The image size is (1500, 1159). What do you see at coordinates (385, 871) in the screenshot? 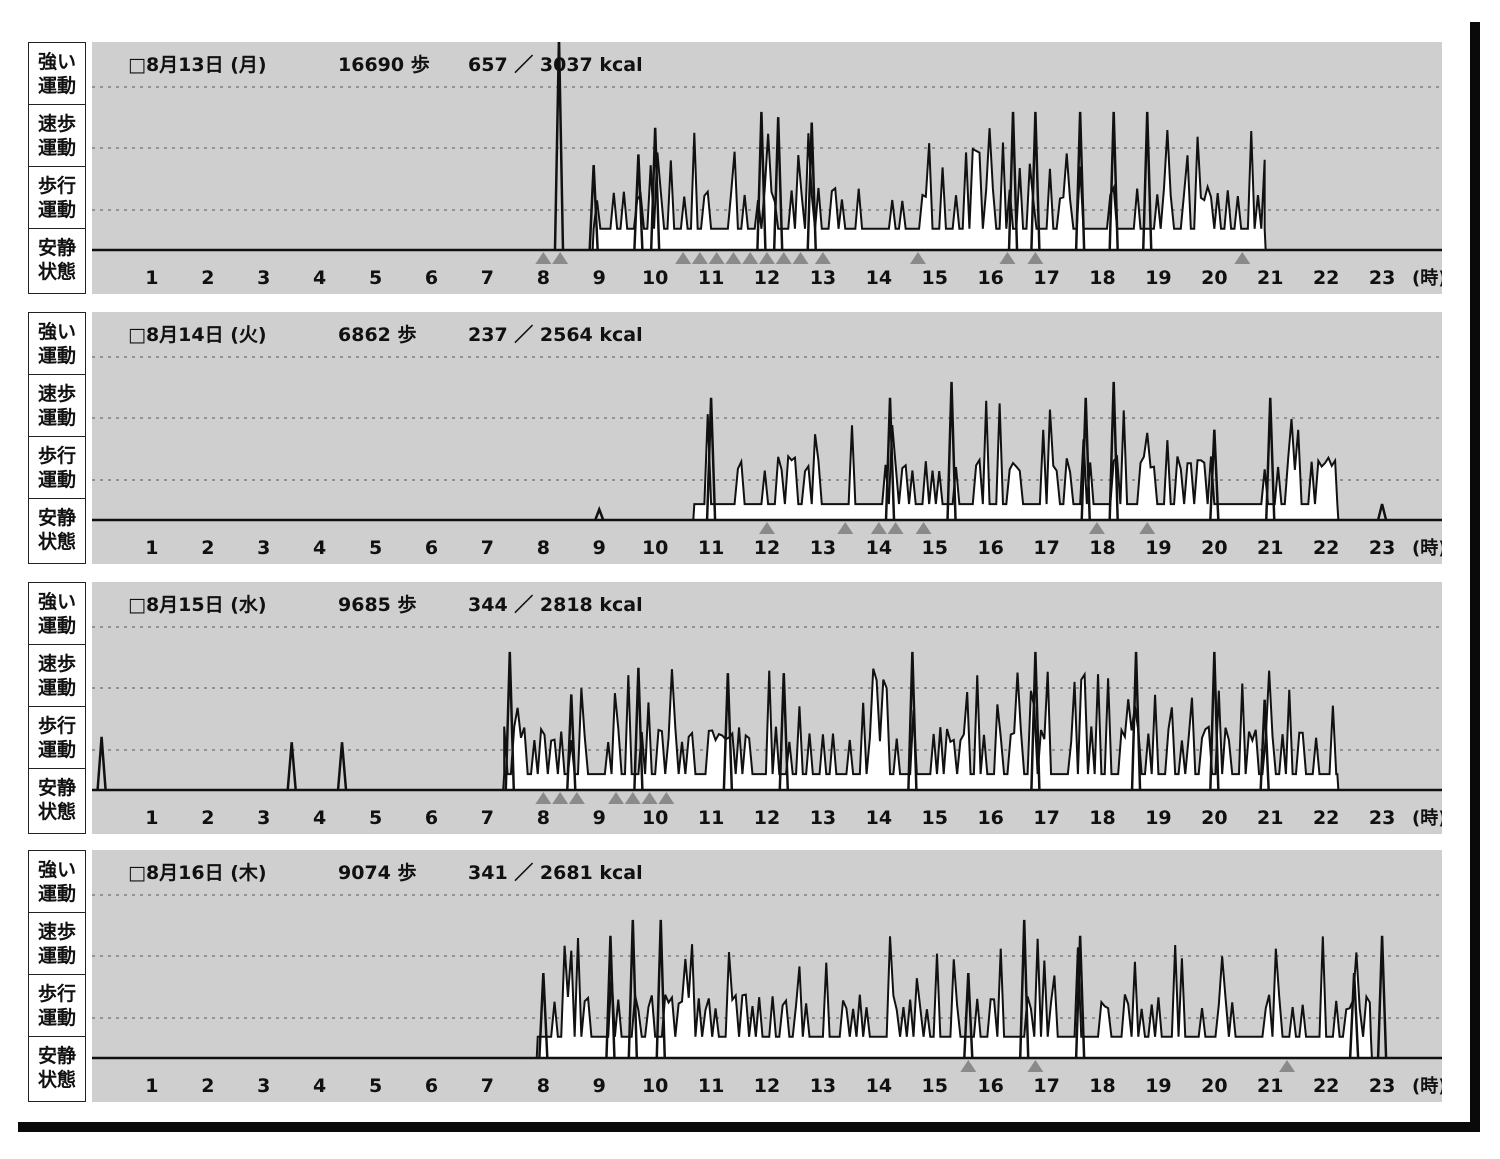
I see `day-summary: □8月16日 (木) 9074 歩 341 ／ 2681 kcal` at bounding box center [385, 871].